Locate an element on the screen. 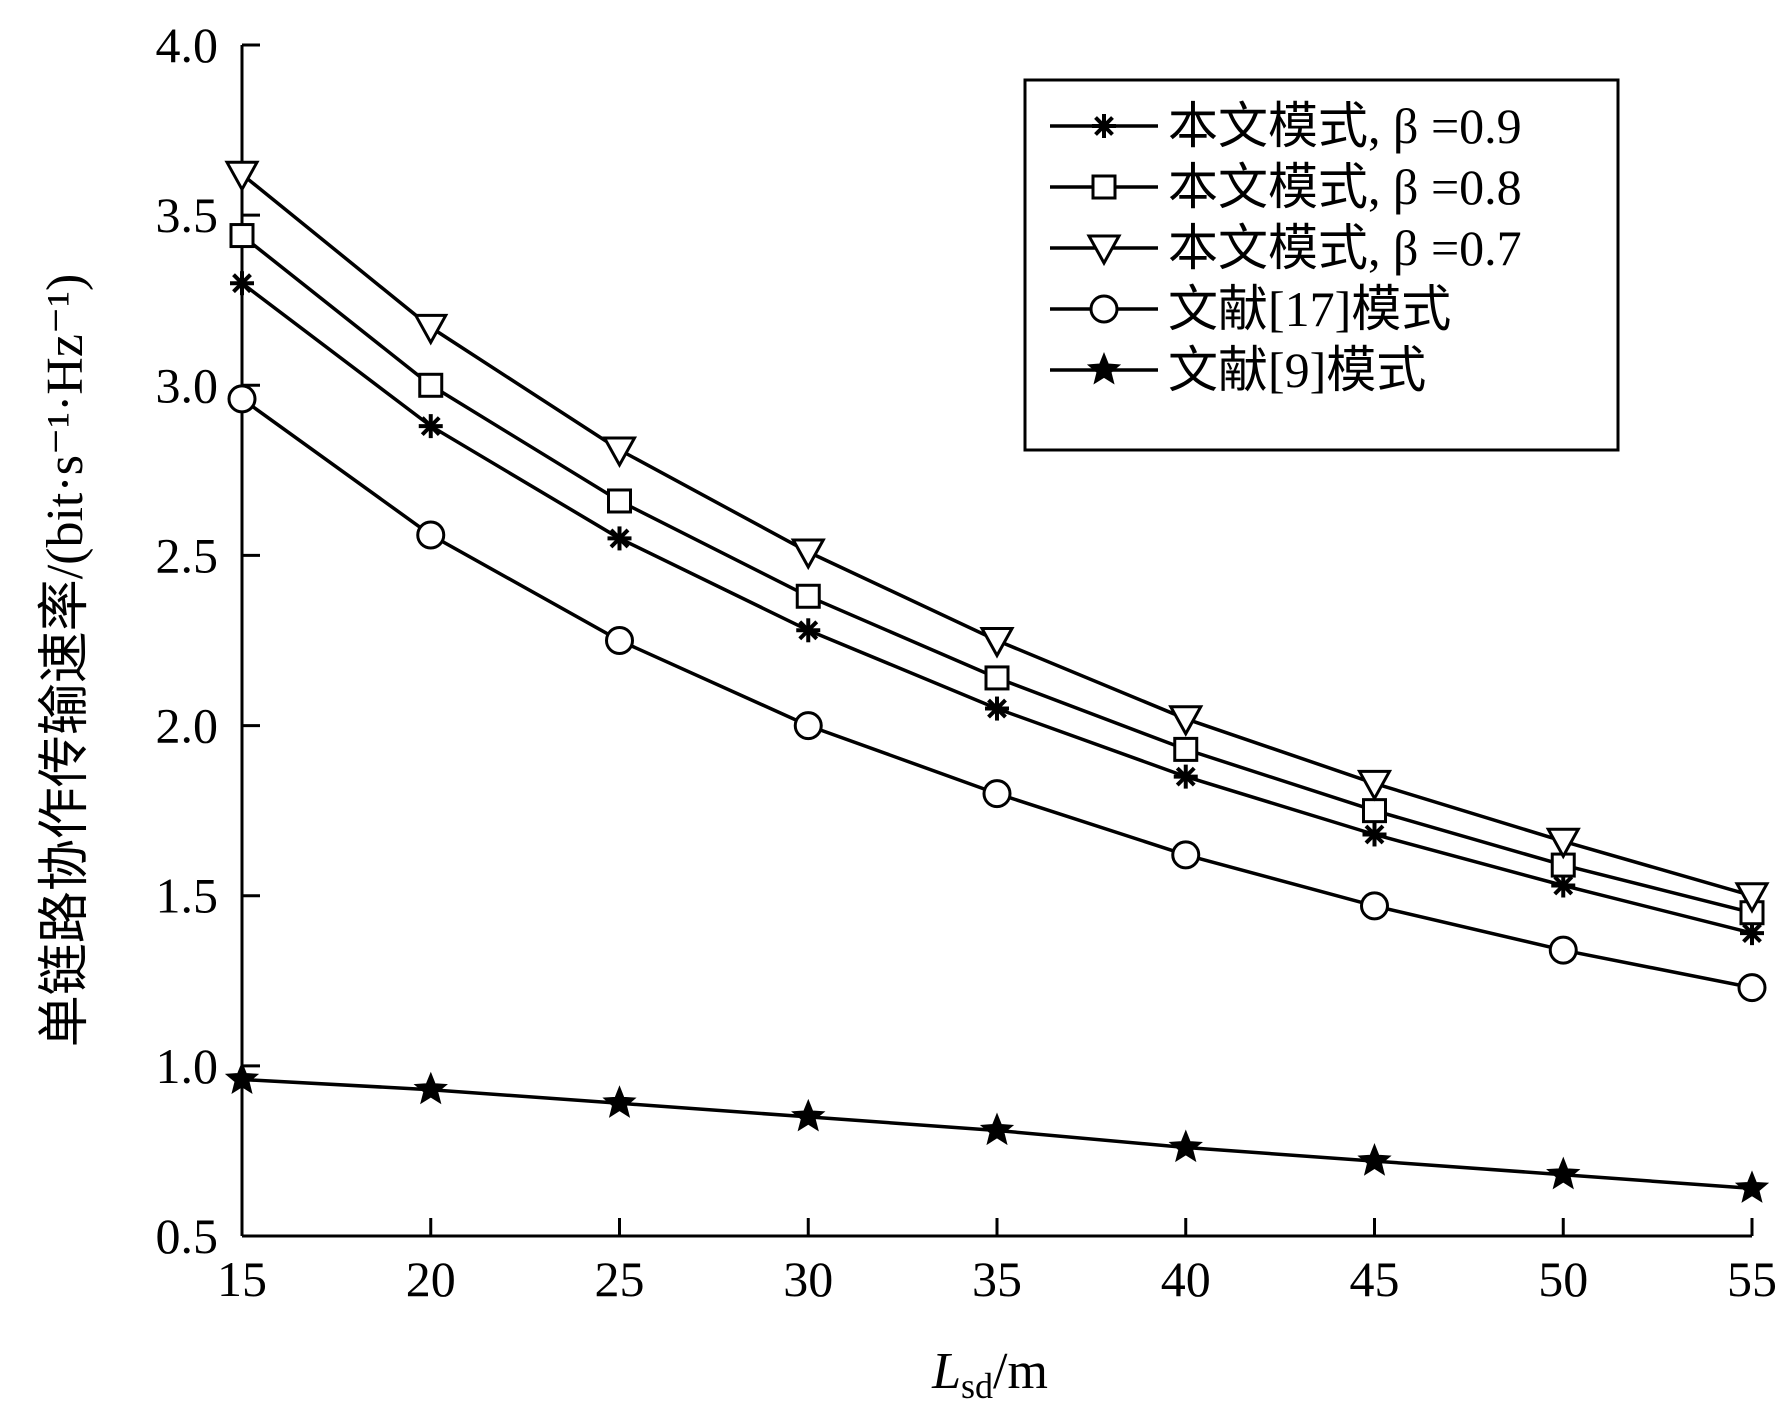 The image size is (1784, 1401). x-tick-label: 20 is located at coordinates (431, 1279).